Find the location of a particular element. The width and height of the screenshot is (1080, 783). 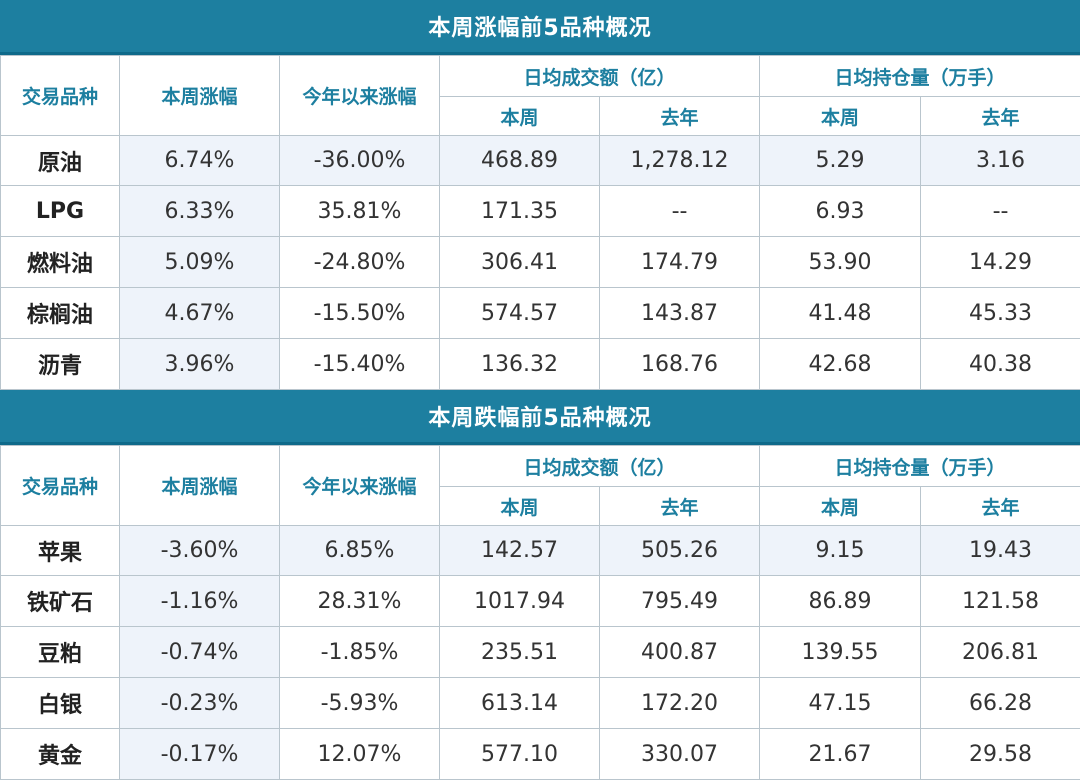

table-row: 铁矿石 -1.16% 28.31% 1017.94 795.49 86.89 121.58 is located at coordinates (540, 601).